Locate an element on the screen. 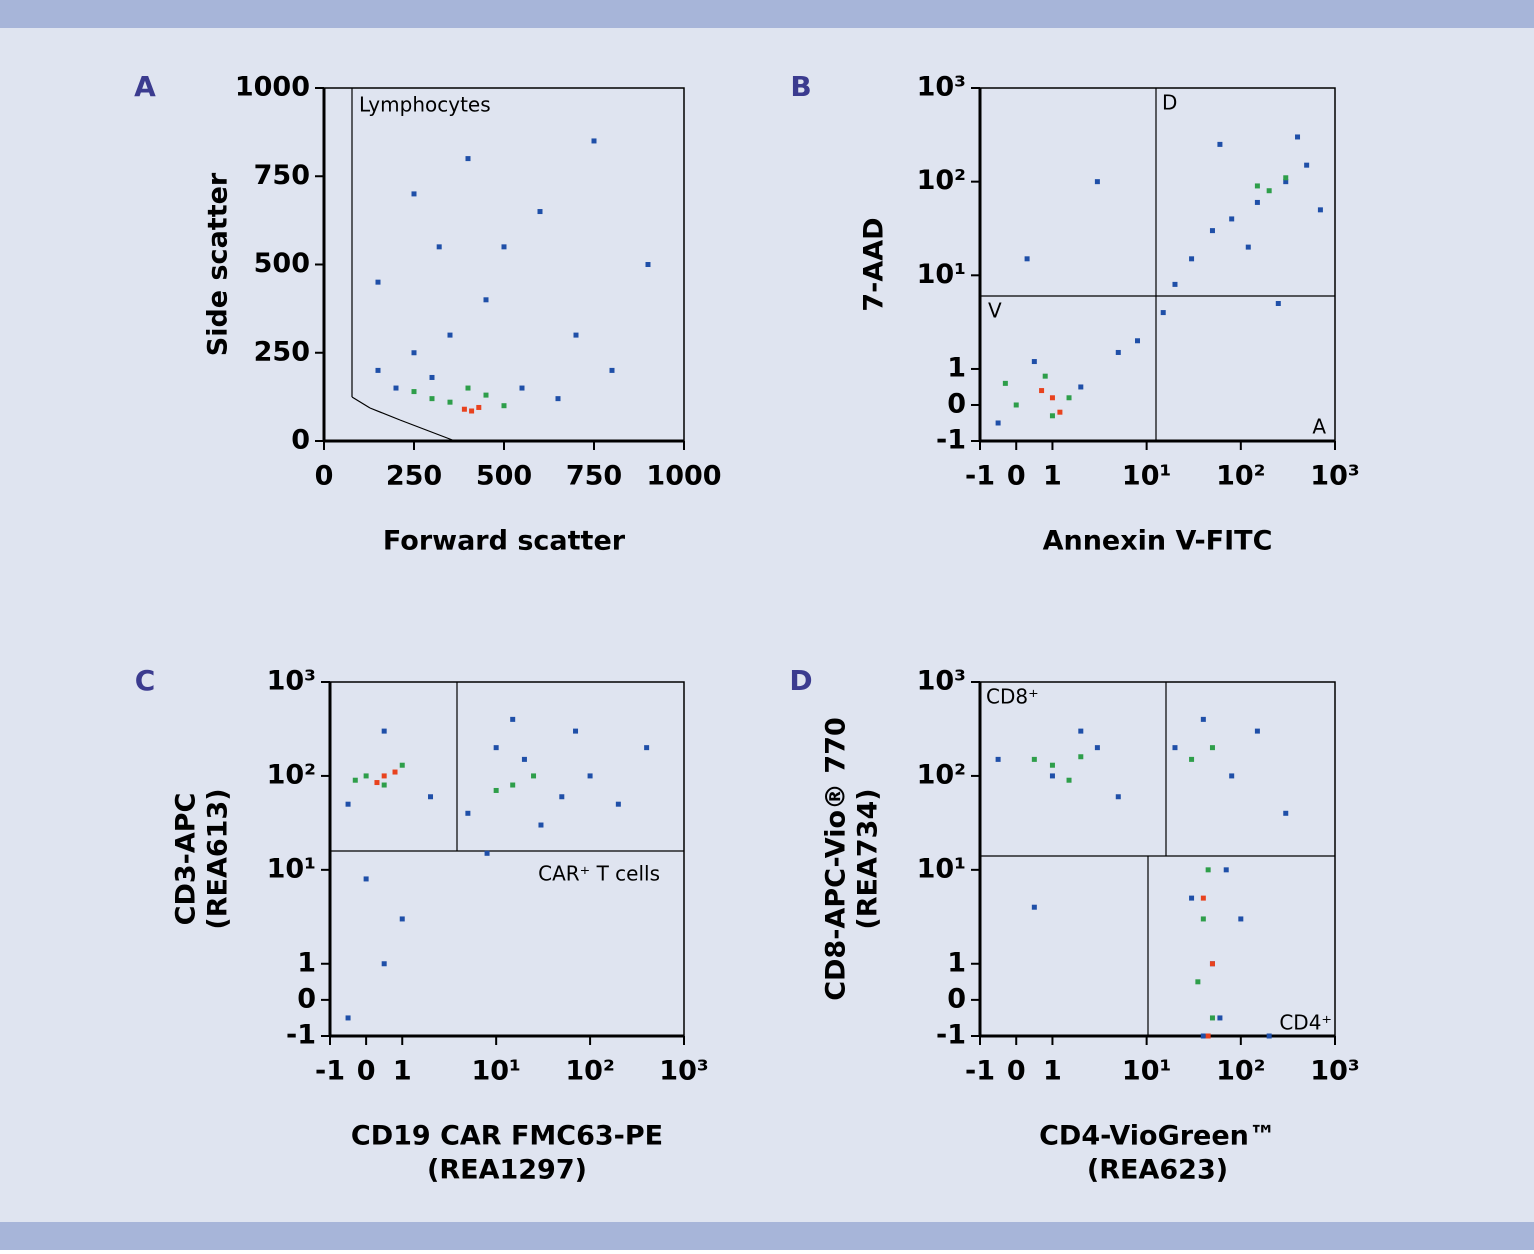 This screenshot has width=1534, height=1254. x-tick-label: 750 is located at coordinates (594, 476).